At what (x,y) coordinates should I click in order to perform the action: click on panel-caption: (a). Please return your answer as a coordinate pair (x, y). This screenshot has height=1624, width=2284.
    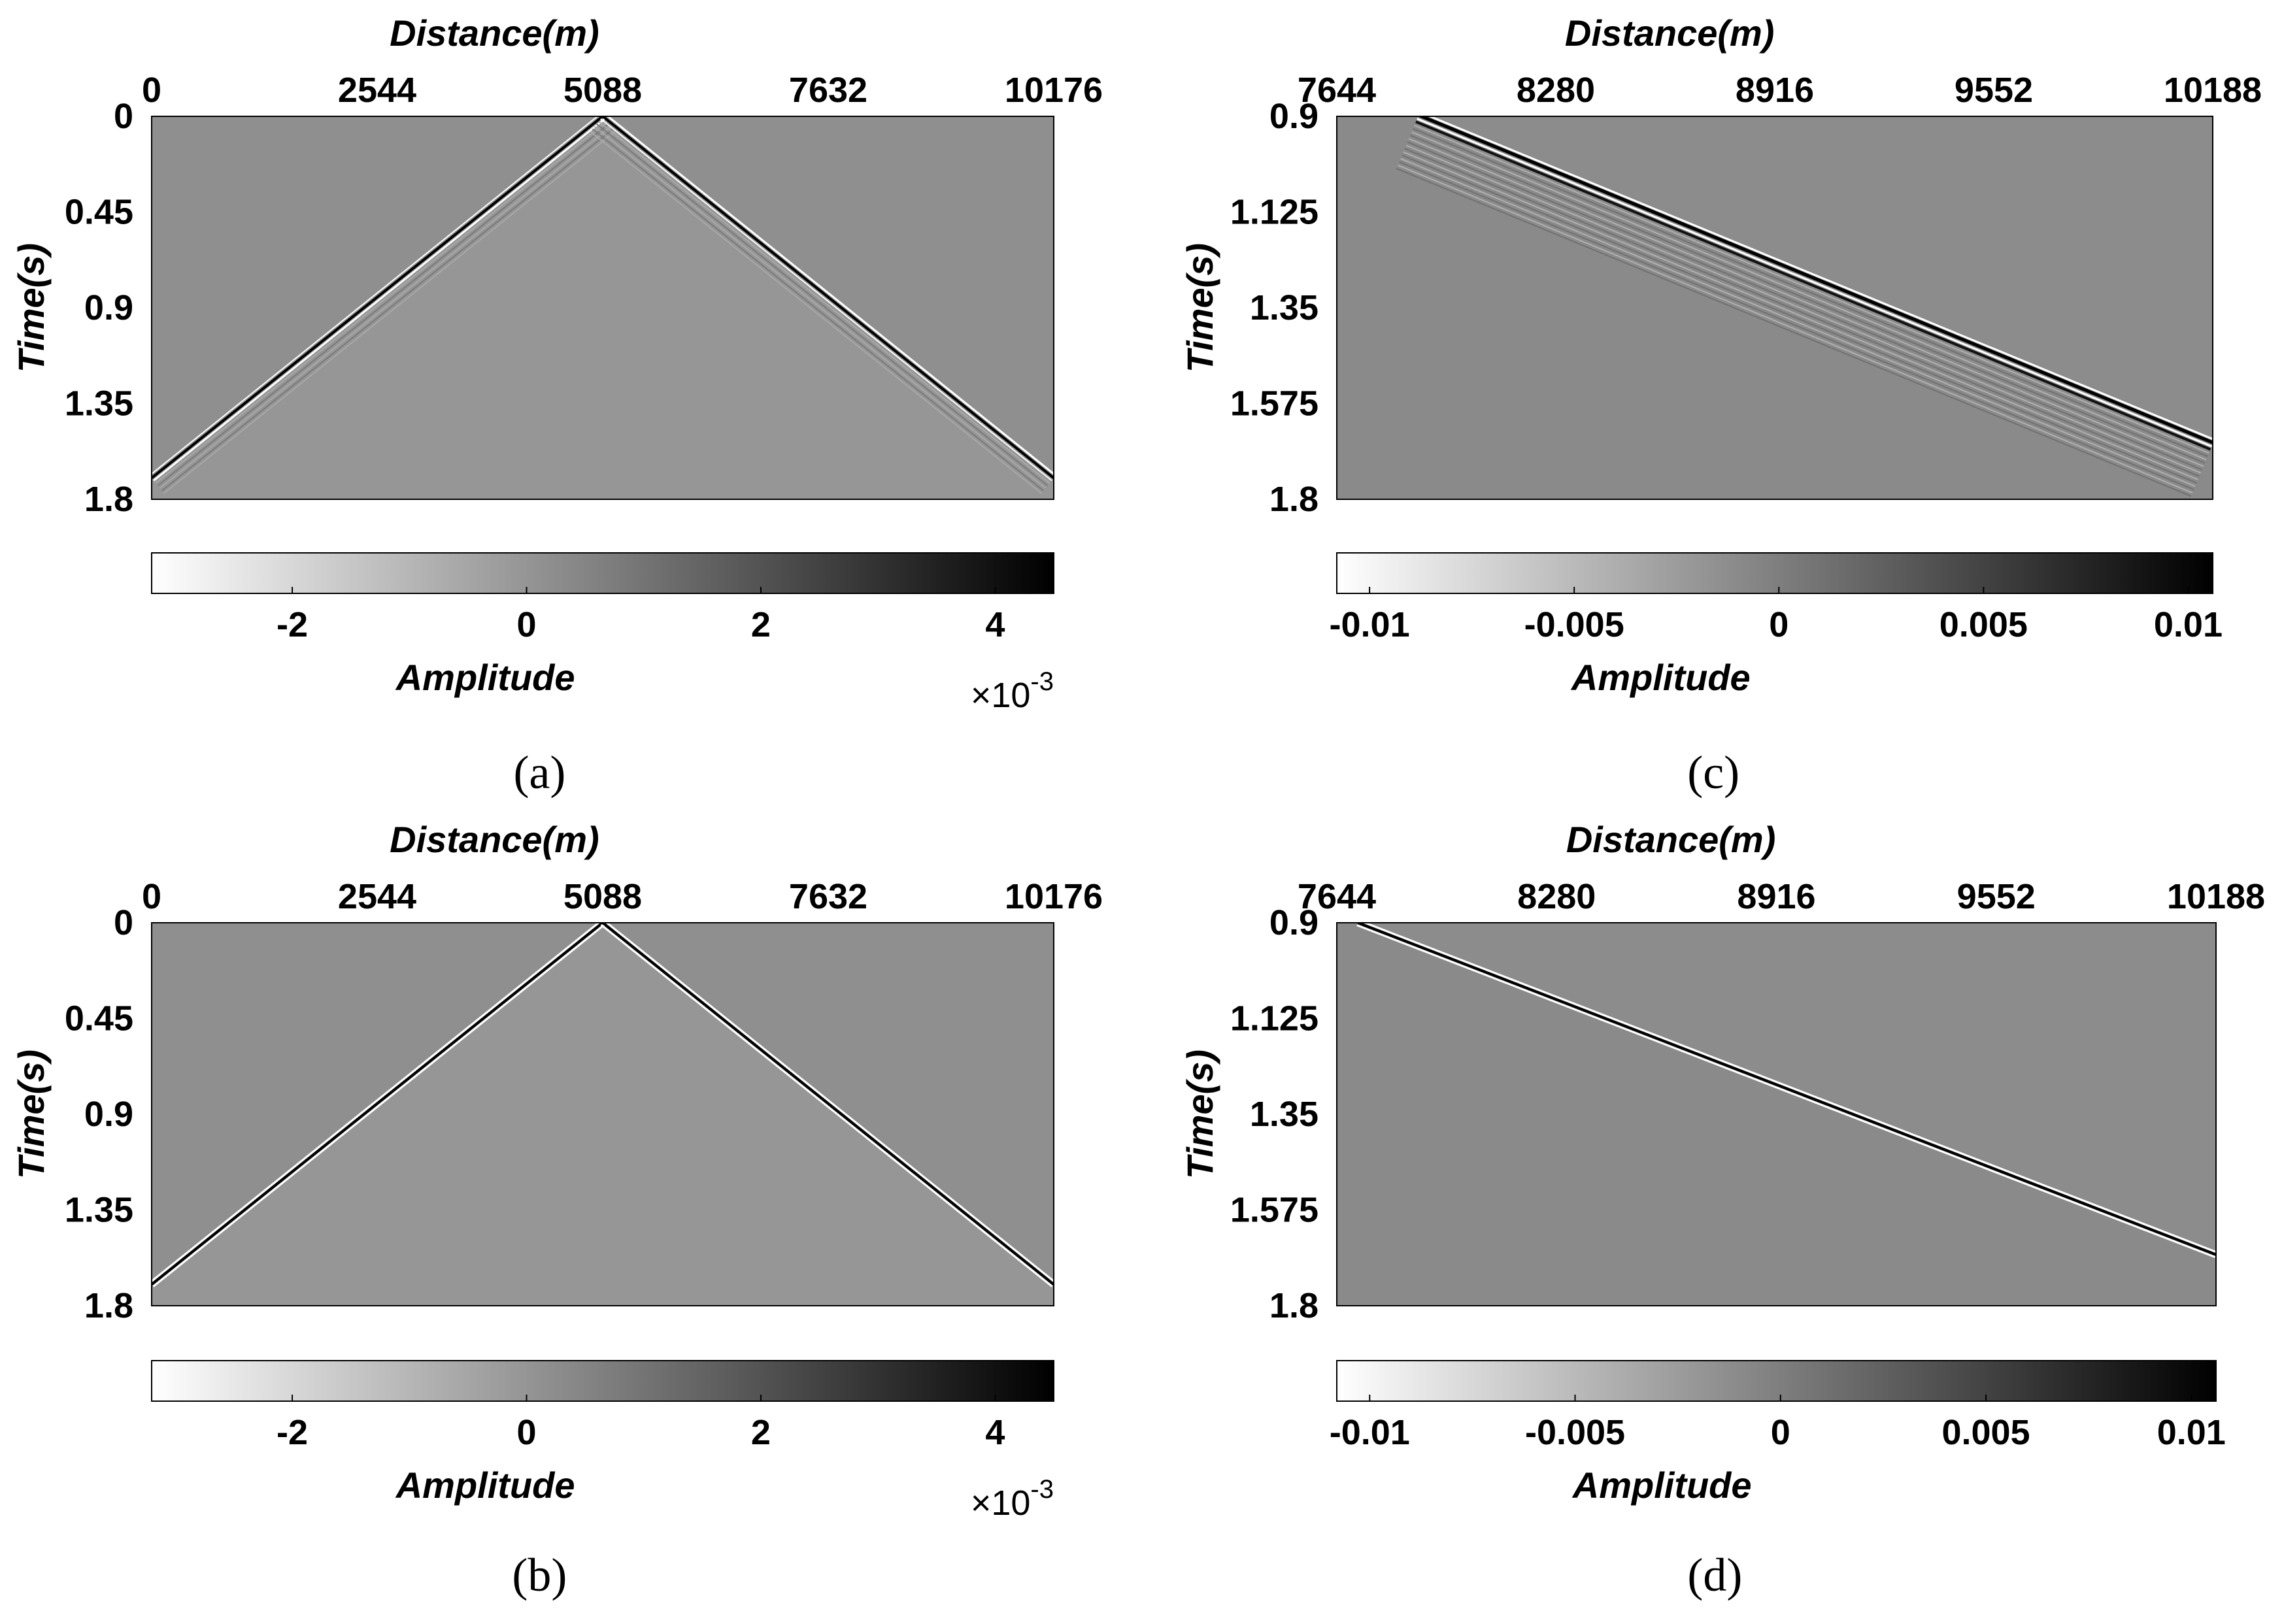
    Looking at the image, I should click on (539, 772).